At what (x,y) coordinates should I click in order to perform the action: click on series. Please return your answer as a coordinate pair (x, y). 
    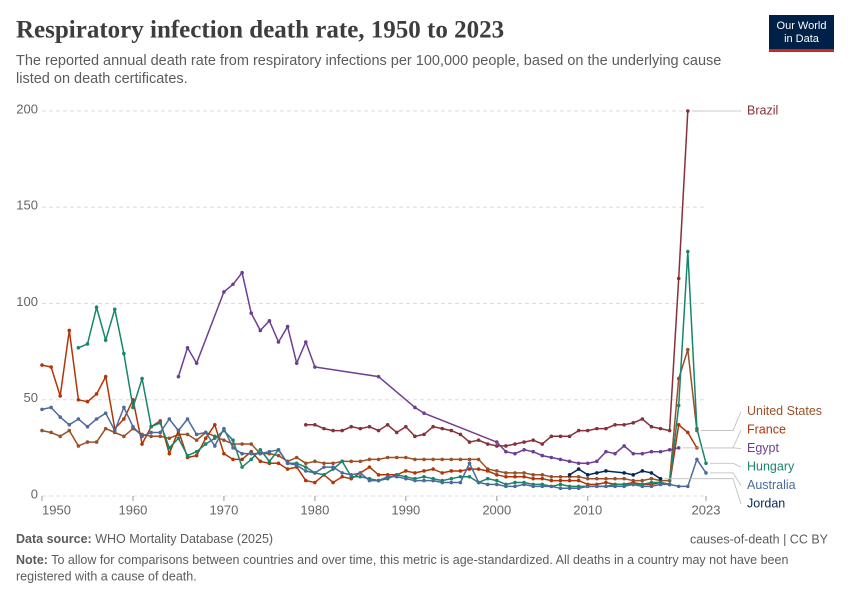
    Looking at the image, I should click on (615, 474).